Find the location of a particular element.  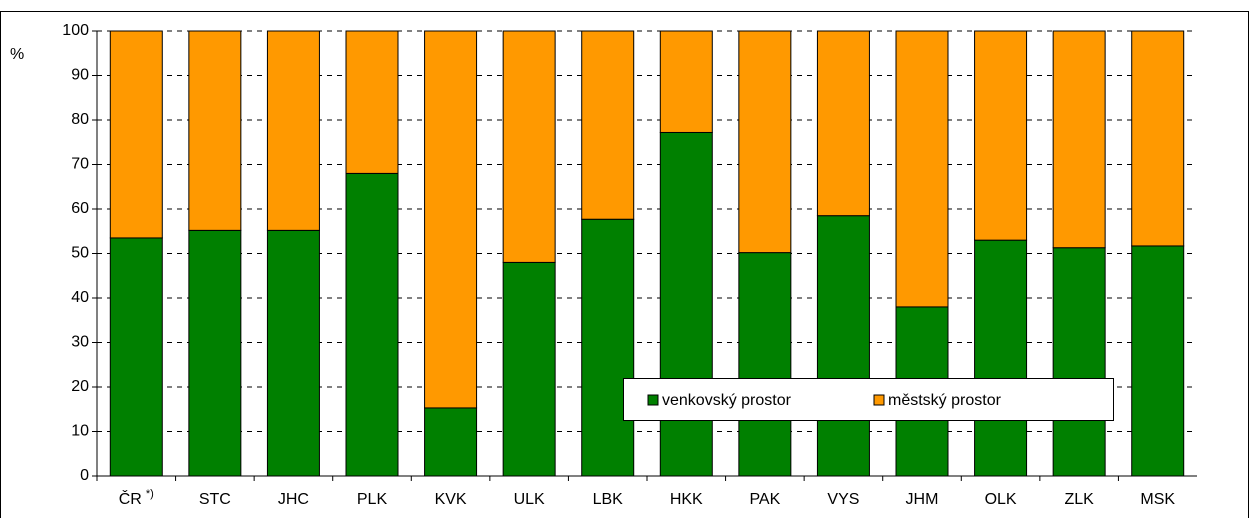

x-tick-text: JHC is located at coordinates (293, 499).